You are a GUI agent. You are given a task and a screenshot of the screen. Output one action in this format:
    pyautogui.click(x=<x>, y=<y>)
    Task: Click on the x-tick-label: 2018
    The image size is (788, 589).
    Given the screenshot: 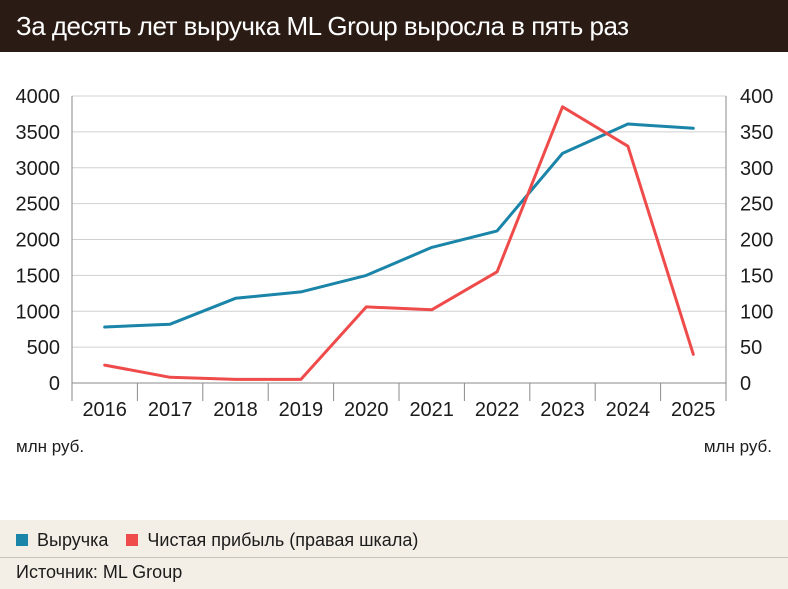 What is the action you would take?
    pyautogui.click(x=235, y=410)
    